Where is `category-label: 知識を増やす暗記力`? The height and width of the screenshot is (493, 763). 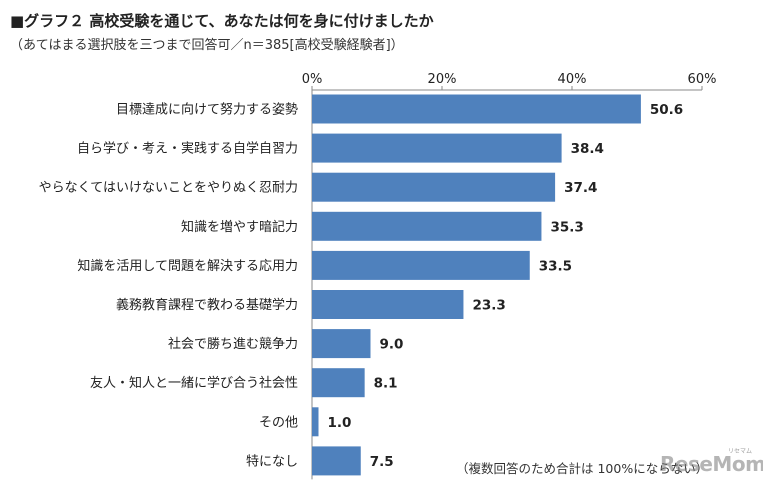
category-label: 知識を増やす暗記力 is located at coordinates (239, 227).